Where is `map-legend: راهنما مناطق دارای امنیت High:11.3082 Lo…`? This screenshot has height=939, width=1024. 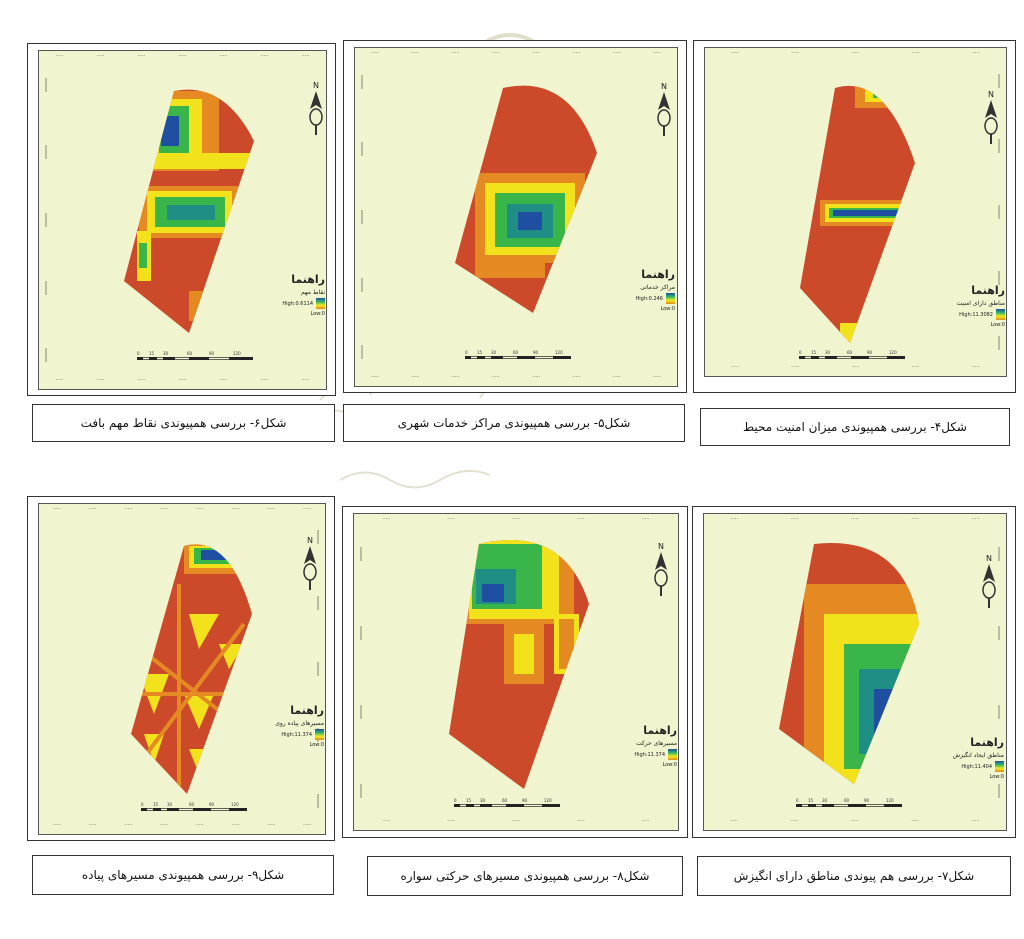 map-legend: راهنما مناطق دارای امنیت High:11.3082 Lo… is located at coordinates (957, 306).